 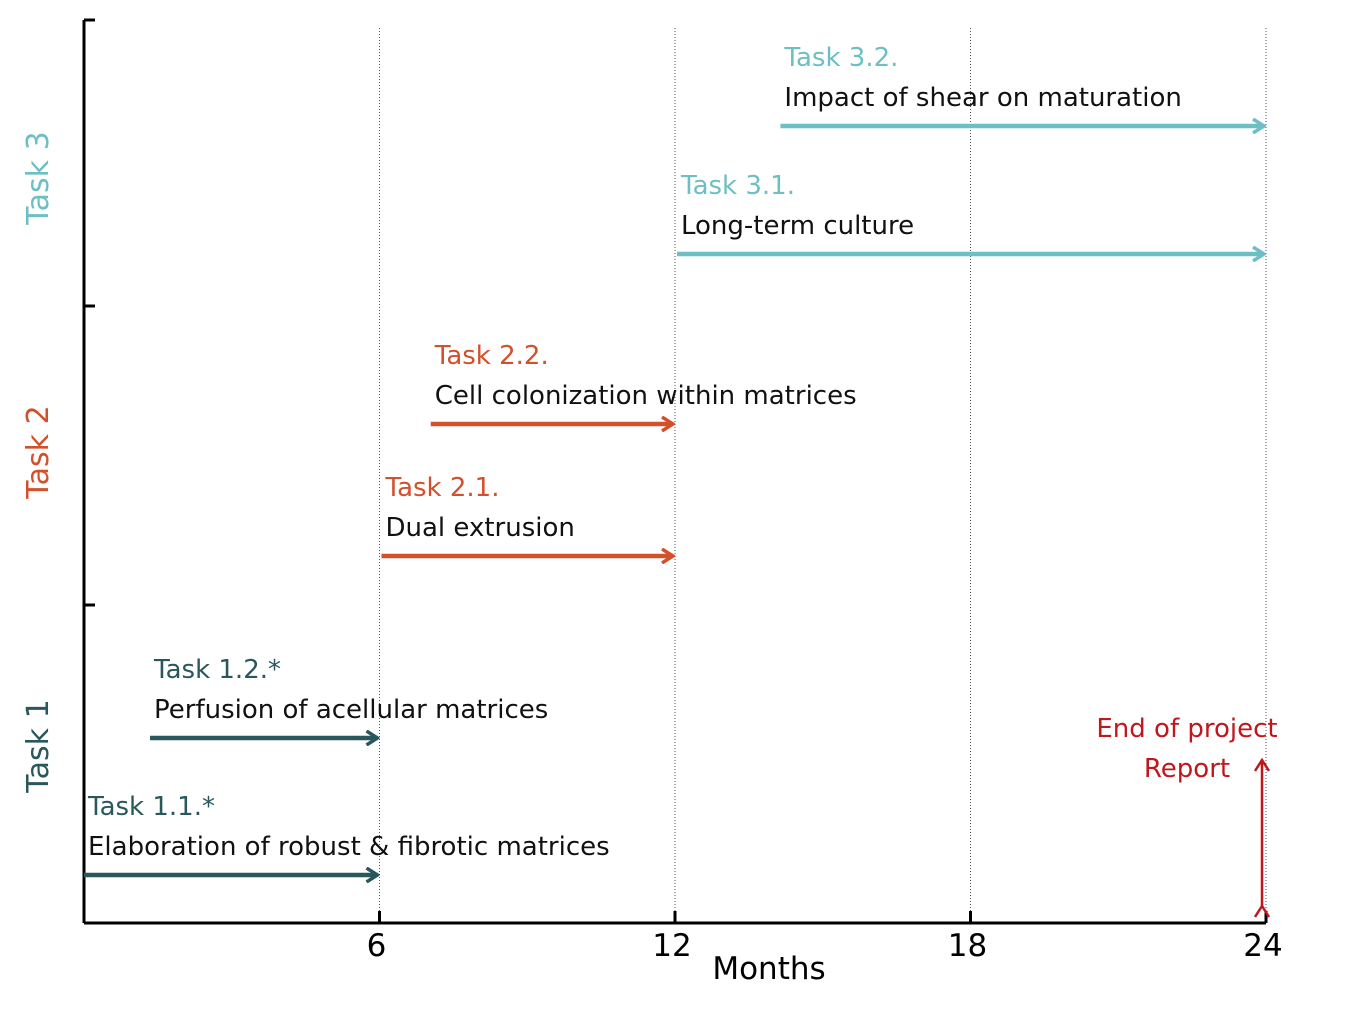 I want to click on end-of-project-label: End of project, so click(x=1186, y=729).